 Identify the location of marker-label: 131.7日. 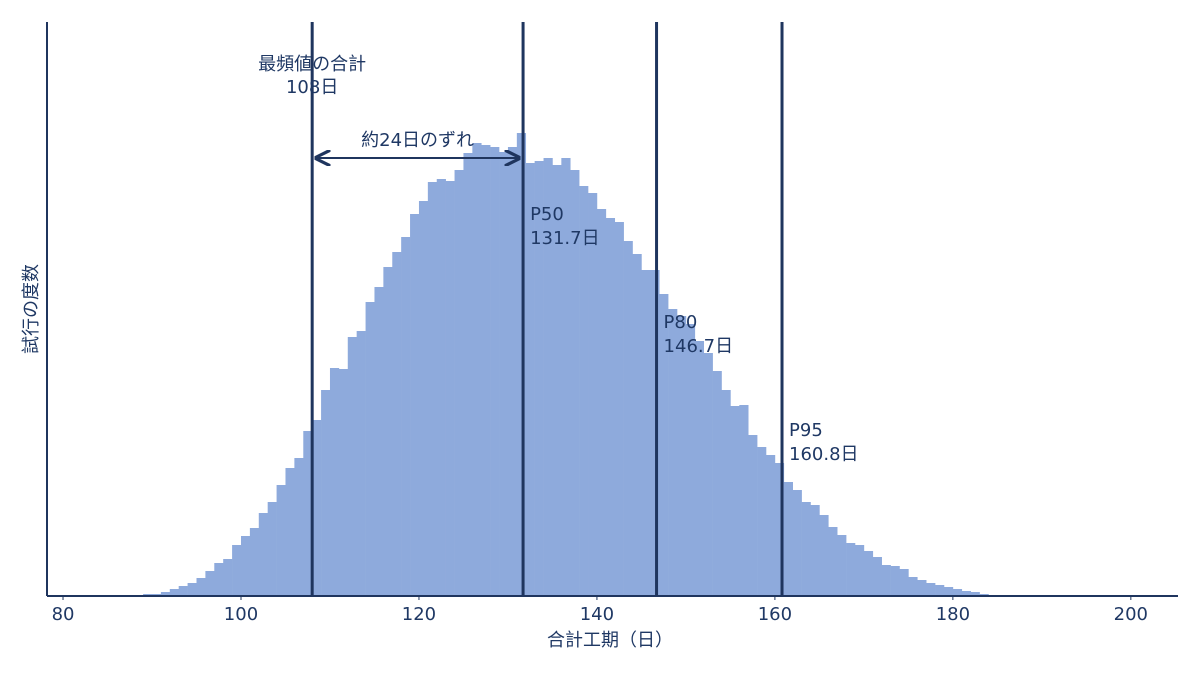
(565, 238).